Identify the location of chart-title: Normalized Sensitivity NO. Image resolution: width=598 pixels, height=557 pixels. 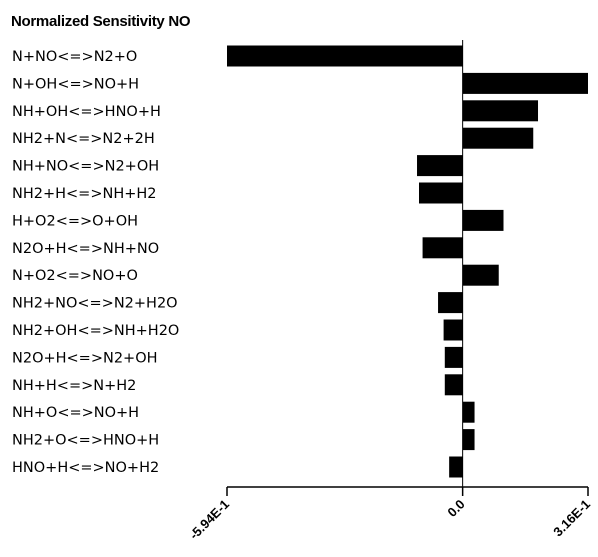
(101, 21).